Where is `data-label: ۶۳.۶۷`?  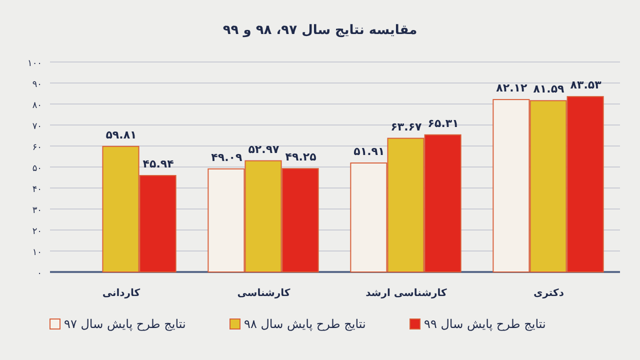 data-label: ۶۳.۶۷ is located at coordinates (406, 127).